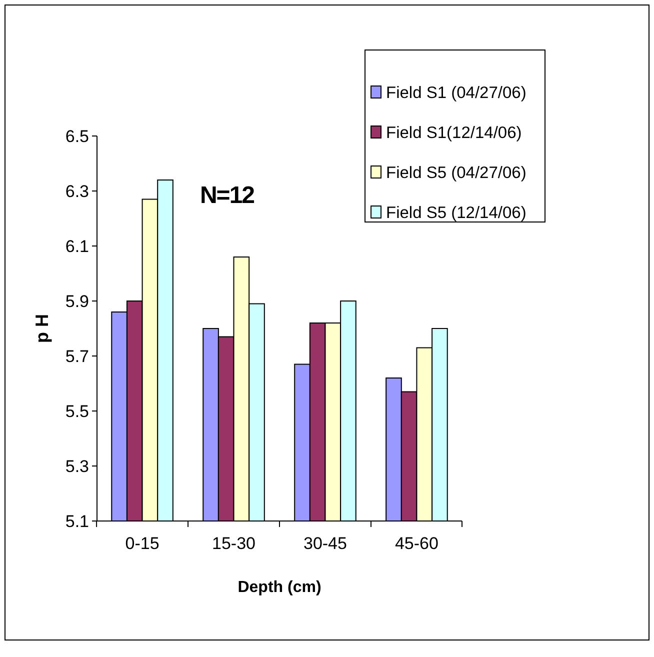 This screenshot has width=654, height=657. What do you see at coordinates (456, 173) in the screenshot?
I see `legend-label: Field S5 (04/27/06)` at bounding box center [456, 173].